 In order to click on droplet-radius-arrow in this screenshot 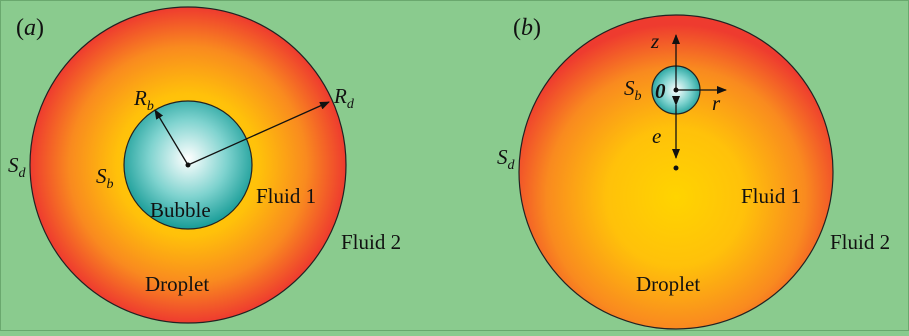, I will do `click(258, 133)`.